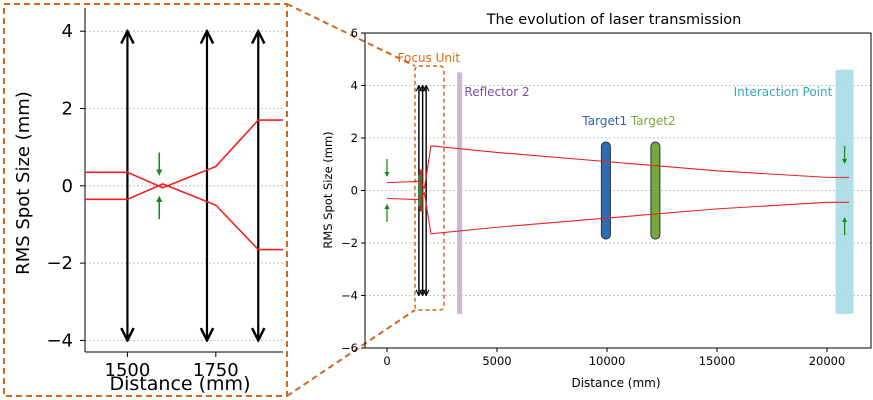 This screenshot has height=400, width=873. Describe the element at coordinates (328, 189) in the screenshot. I see `main-y-axis-label: RMS Spot Size (mm)` at that location.